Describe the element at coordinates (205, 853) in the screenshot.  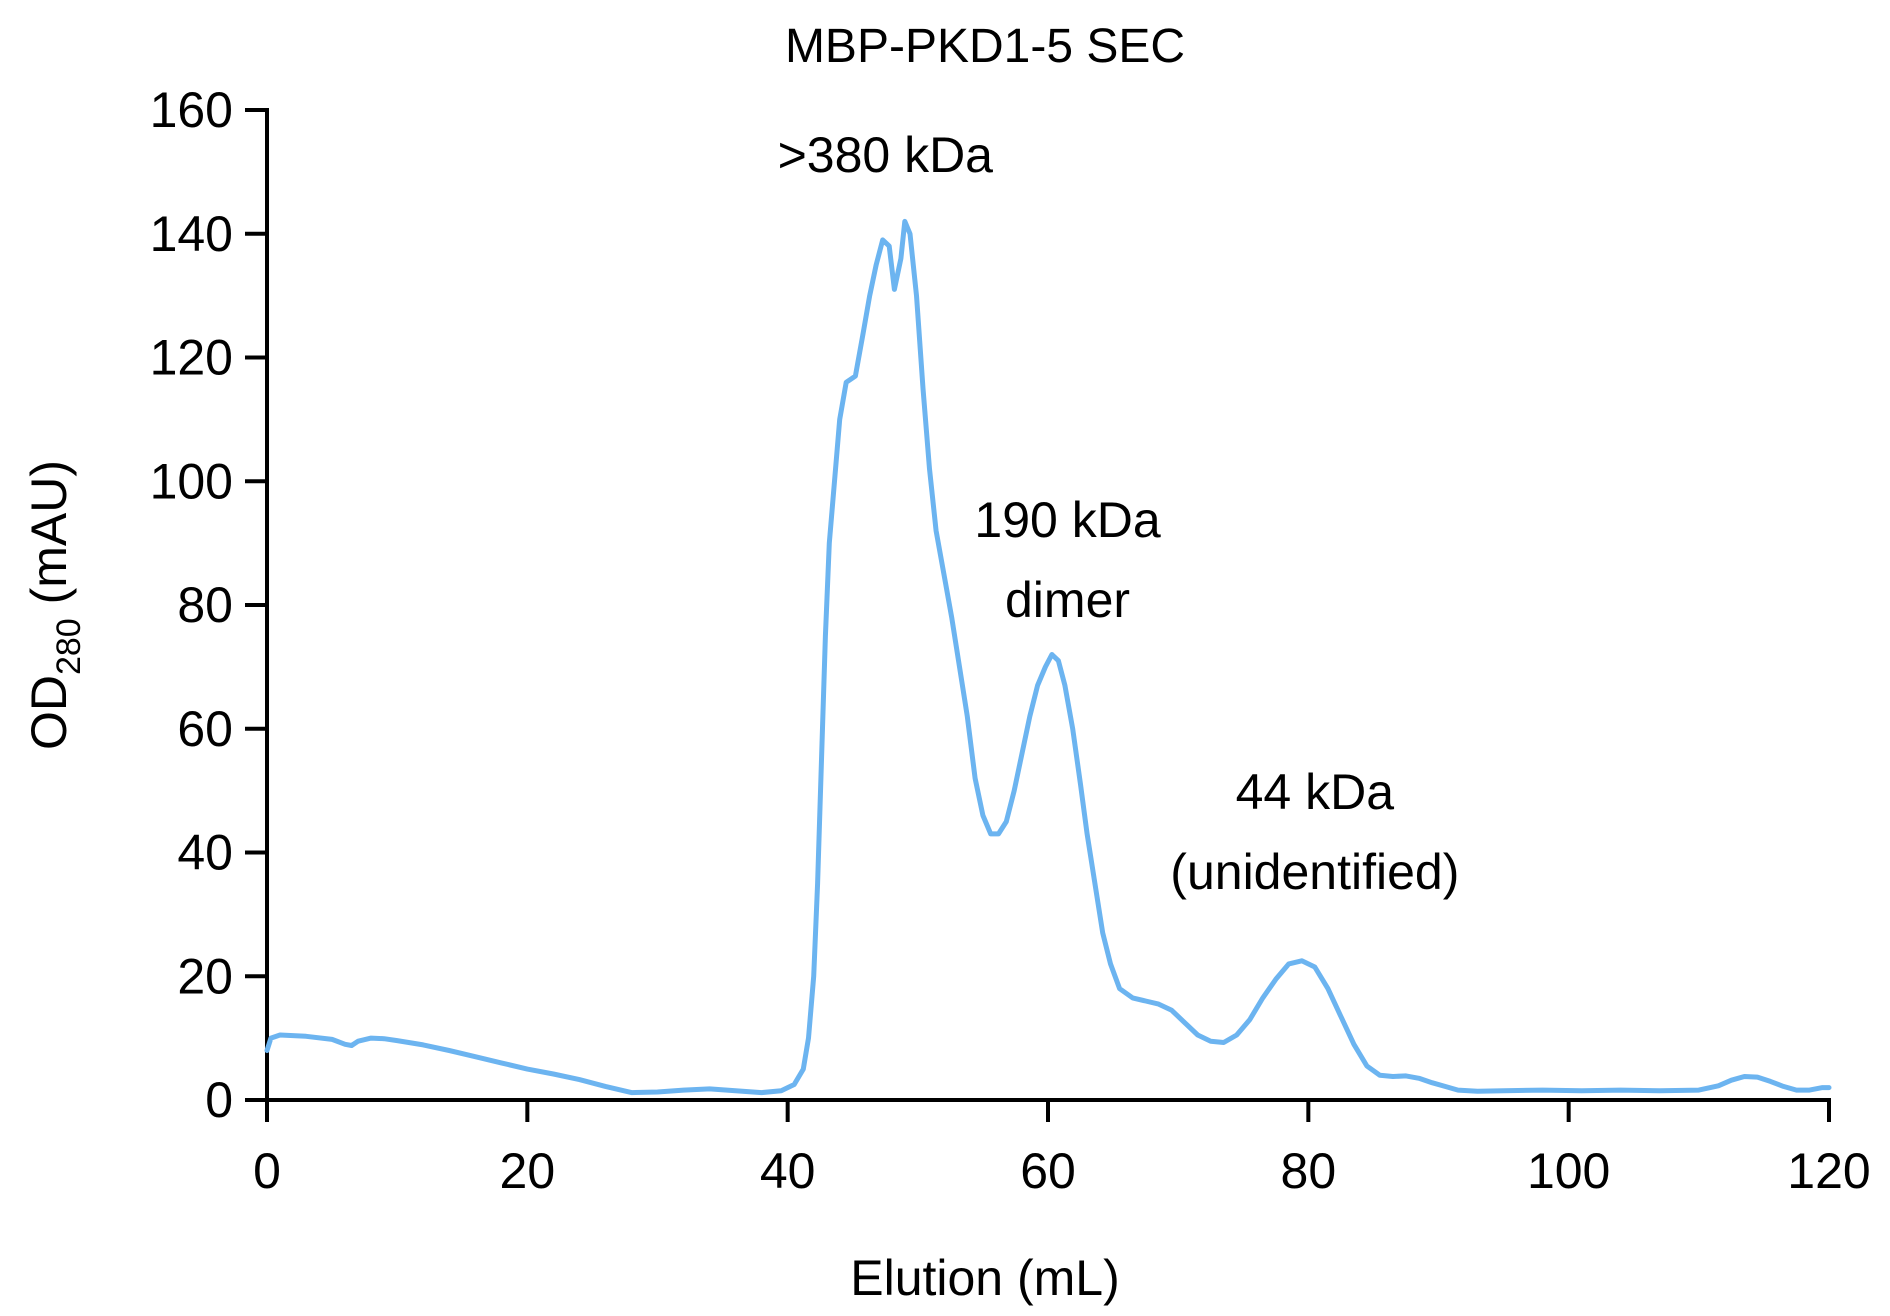
I see `y-tick-label: 40` at that location.